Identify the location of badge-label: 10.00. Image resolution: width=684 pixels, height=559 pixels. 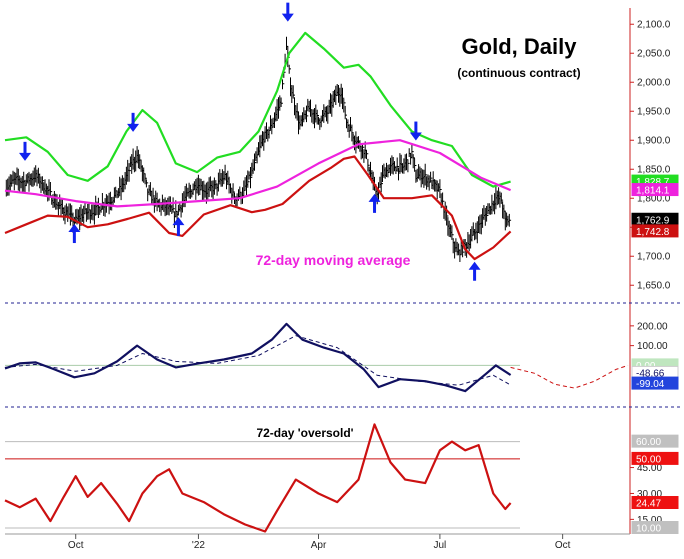
(648, 529).